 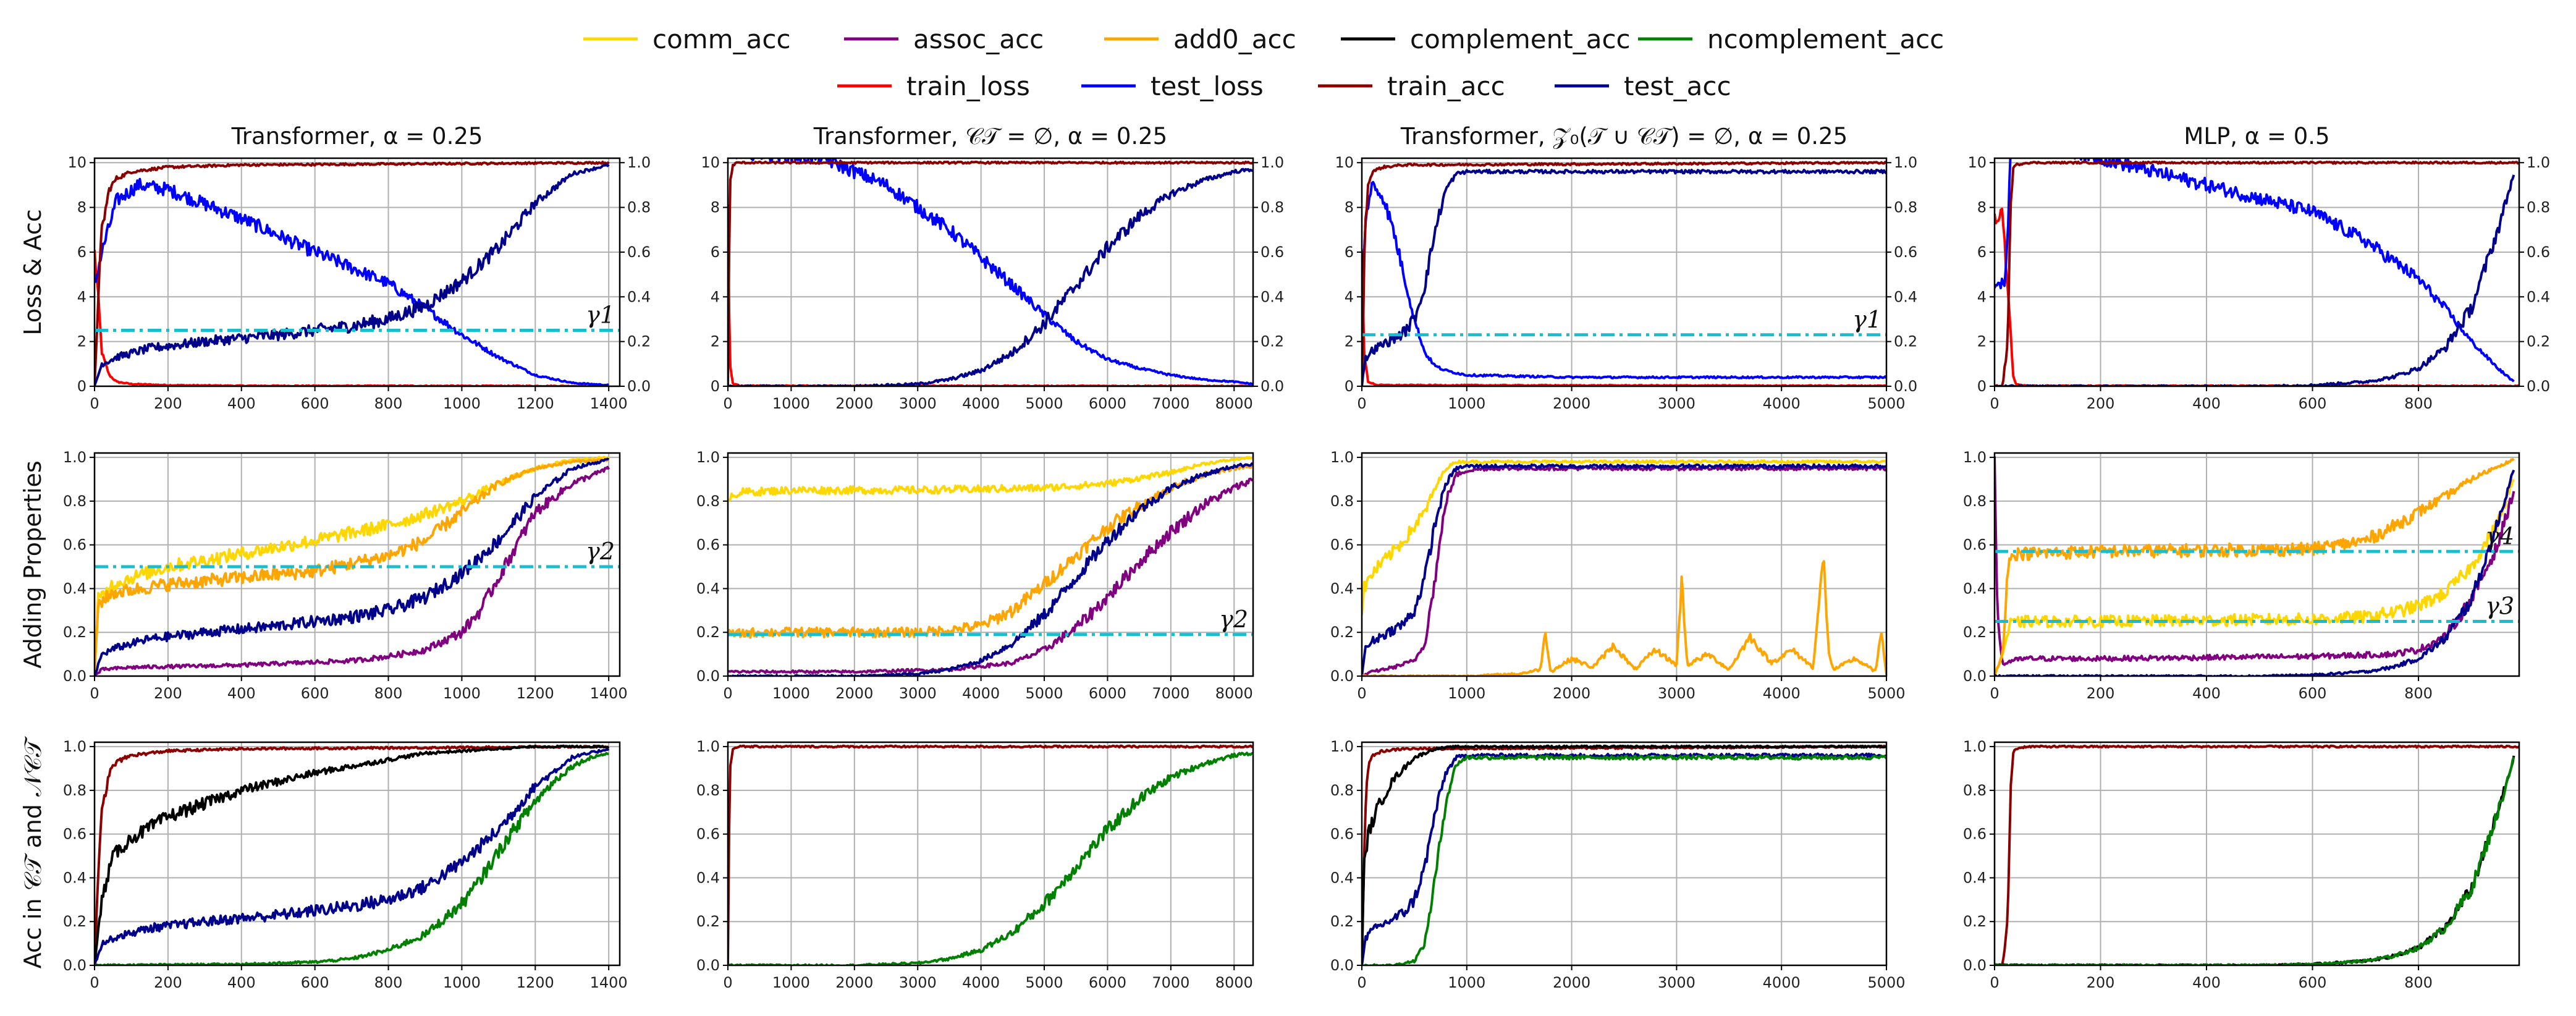 What do you see at coordinates (1624, 136) in the screenshot?
I see `column-title: Transformer, 𝒵₀(𝒯 ∪ 𝒞𝒯) = ∅, α = 0.25` at bounding box center [1624, 136].